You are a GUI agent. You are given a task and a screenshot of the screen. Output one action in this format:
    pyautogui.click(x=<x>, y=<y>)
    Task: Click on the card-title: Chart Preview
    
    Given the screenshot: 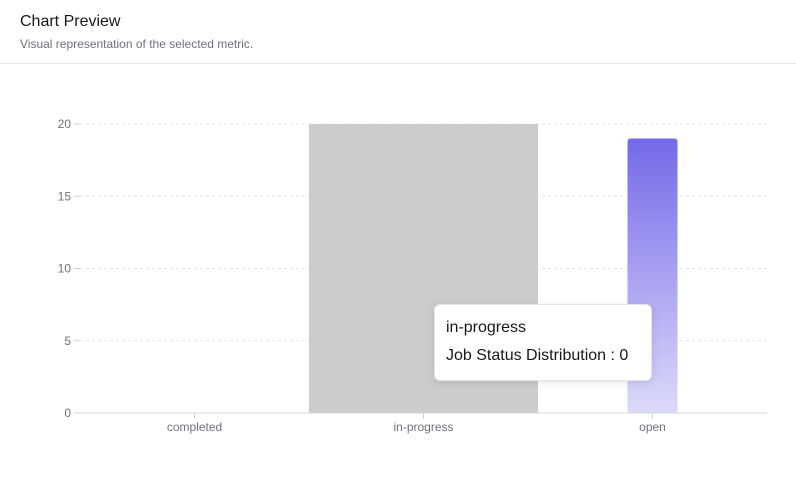 What is the action you would take?
    pyautogui.click(x=70, y=21)
    